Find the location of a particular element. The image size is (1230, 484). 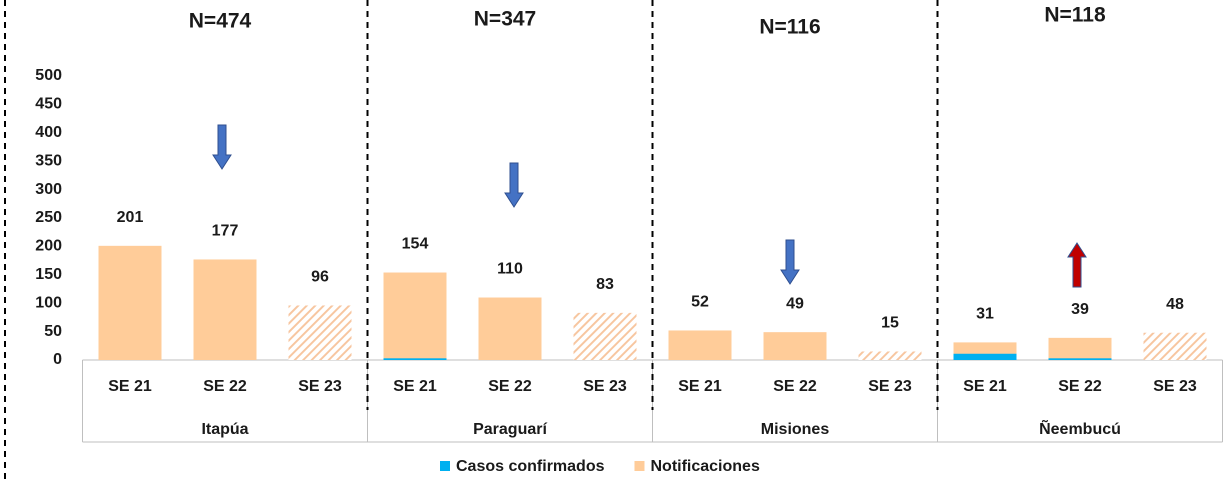

data-label: 39 is located at coordinates (1080, 309).